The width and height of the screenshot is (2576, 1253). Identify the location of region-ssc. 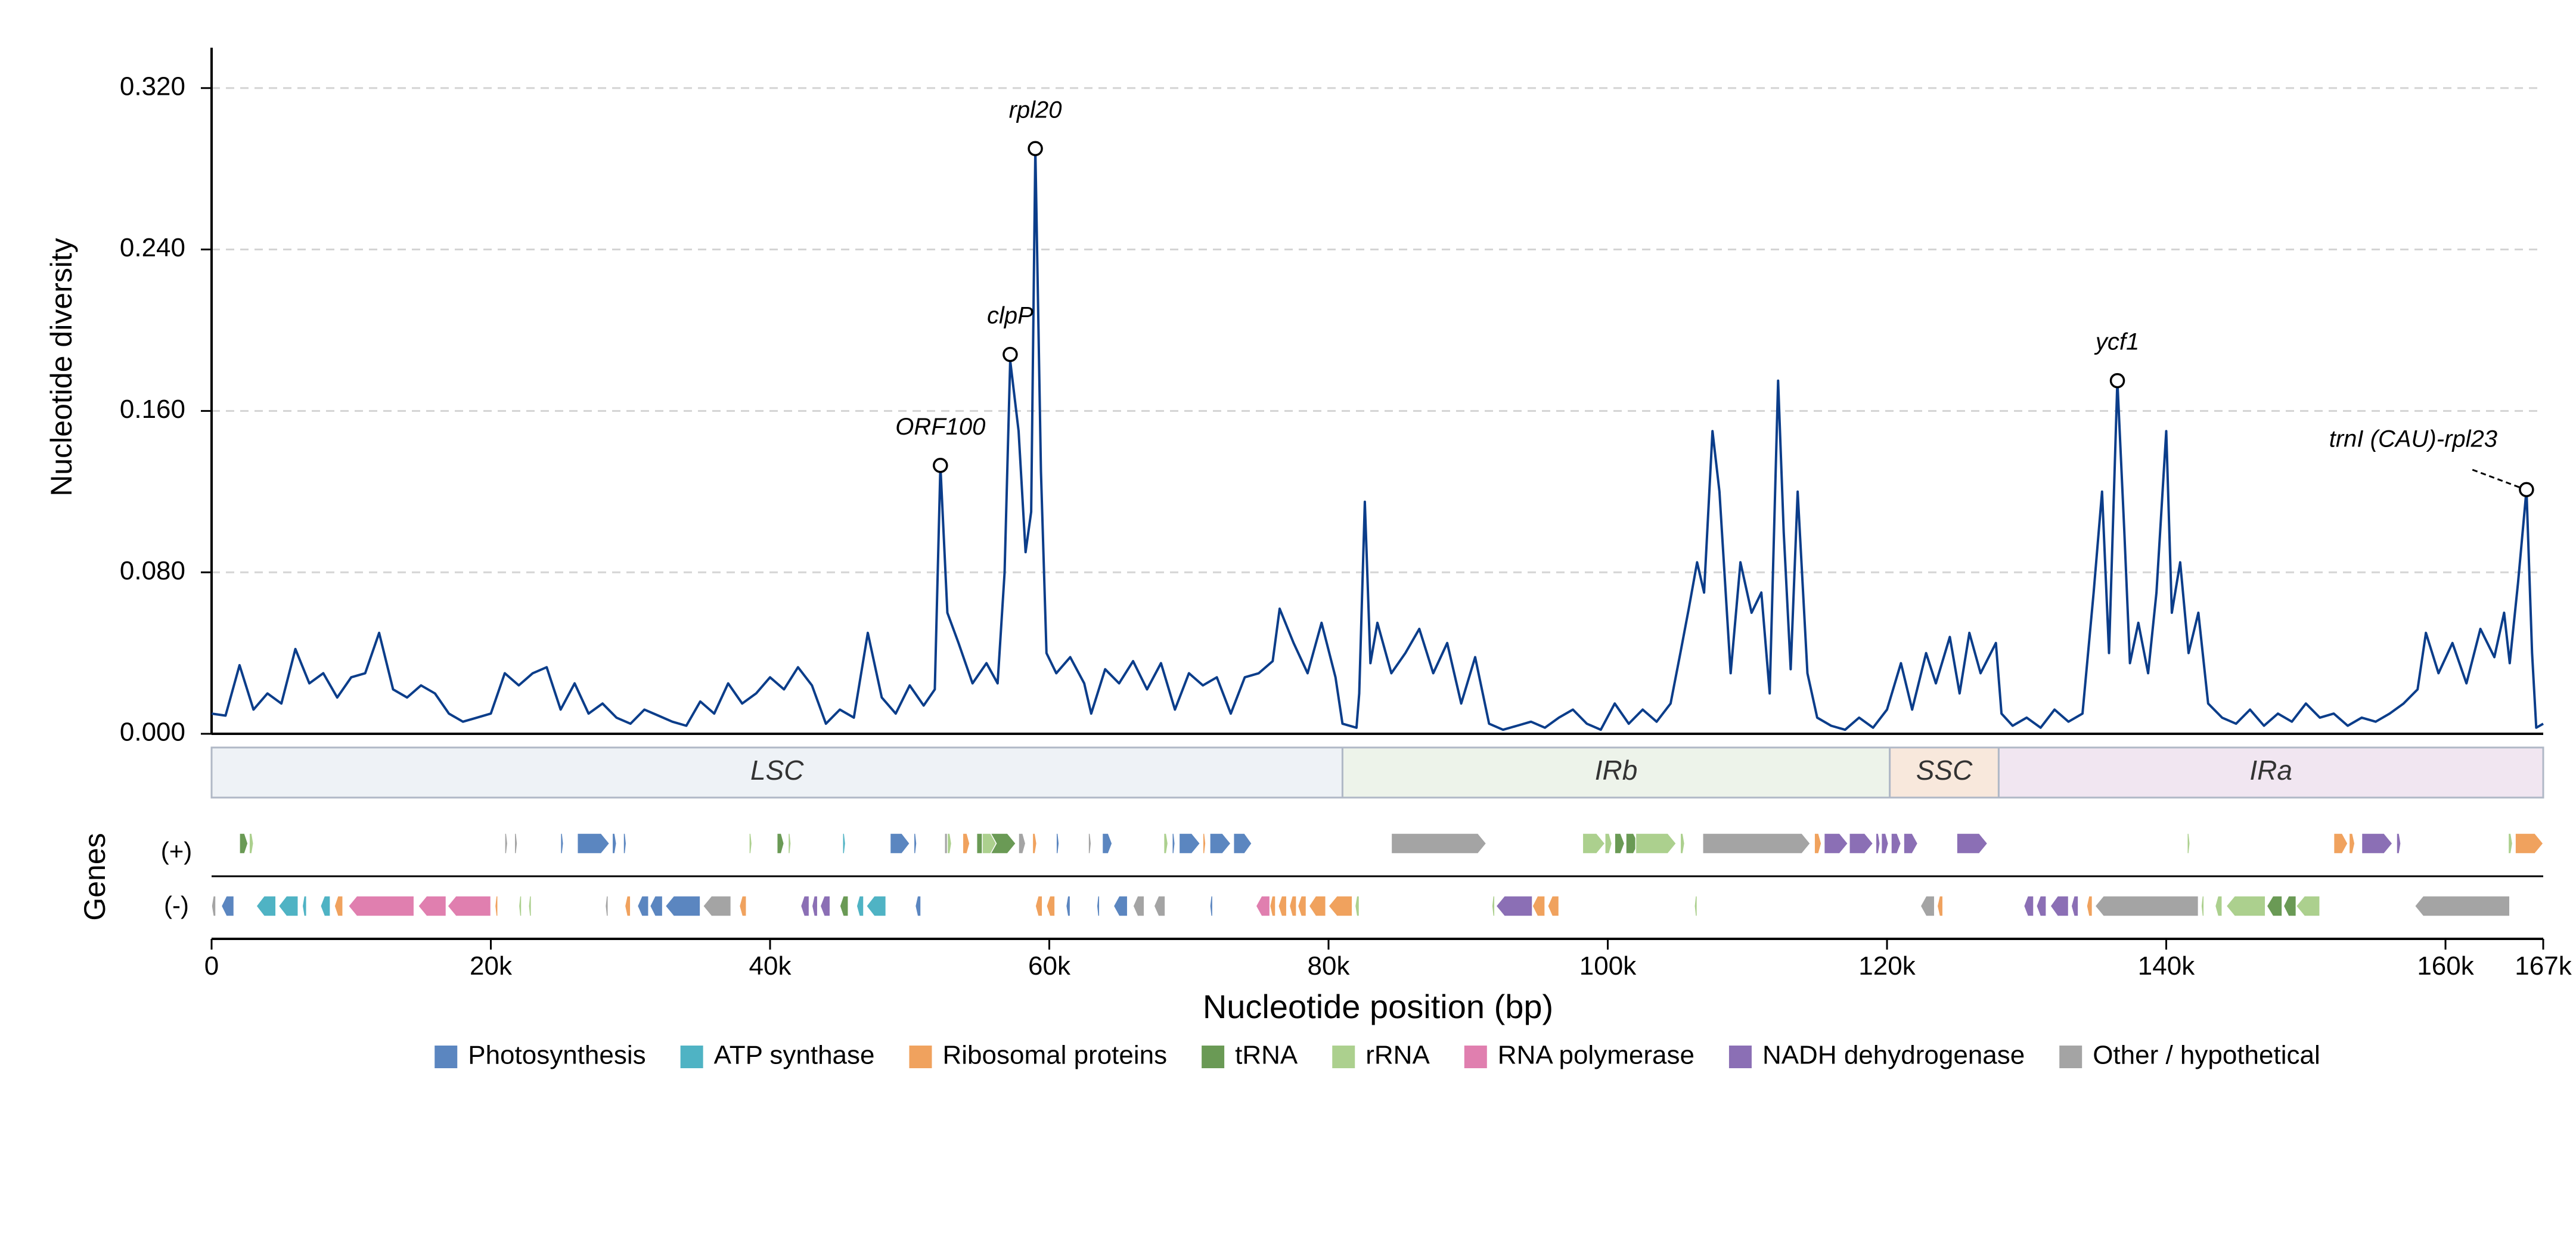
(1945, 772).